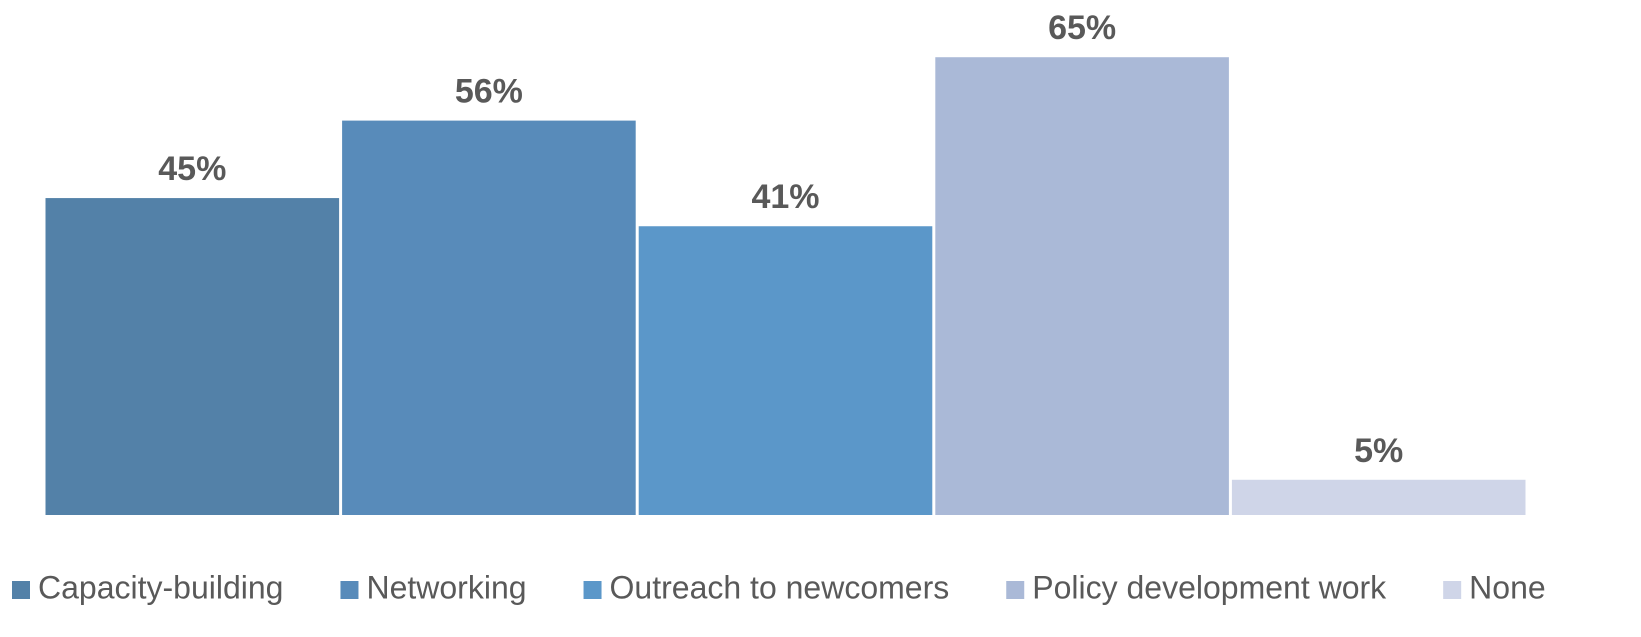 Image resolution: width=1641 pixels, height=637 pixels. What do you see at coordinates (489, 92) in the screenshot?
I see `value-label: 56%` at bounding box center [489, 92].